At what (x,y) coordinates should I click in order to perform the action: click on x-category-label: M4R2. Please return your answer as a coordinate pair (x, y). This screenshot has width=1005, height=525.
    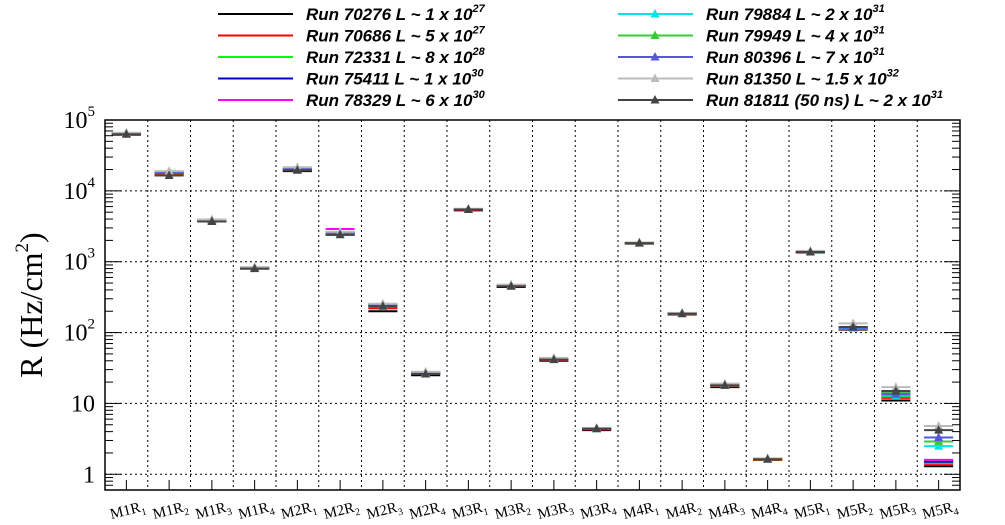
    Looking at the image, I should click on (683, 512).